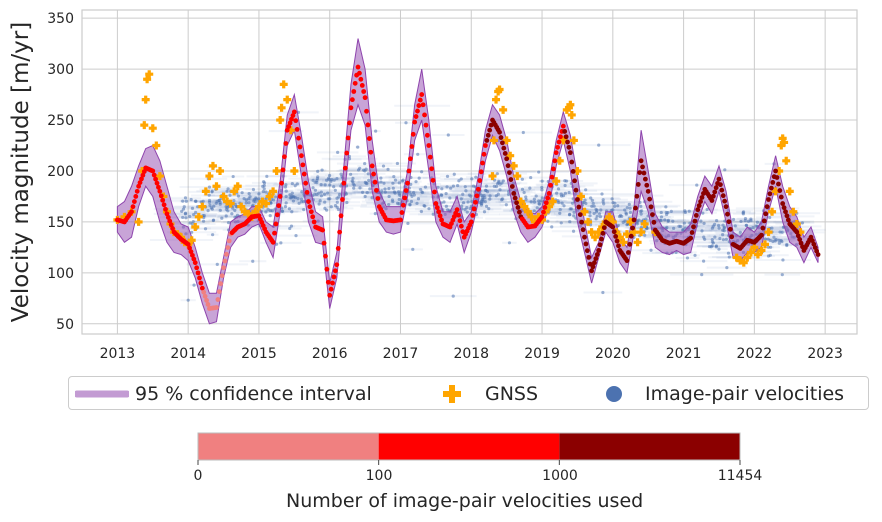  Describe the element at coordinates (684, 354) in the screenshot. I see `x-tick-label: 2021` at that location.